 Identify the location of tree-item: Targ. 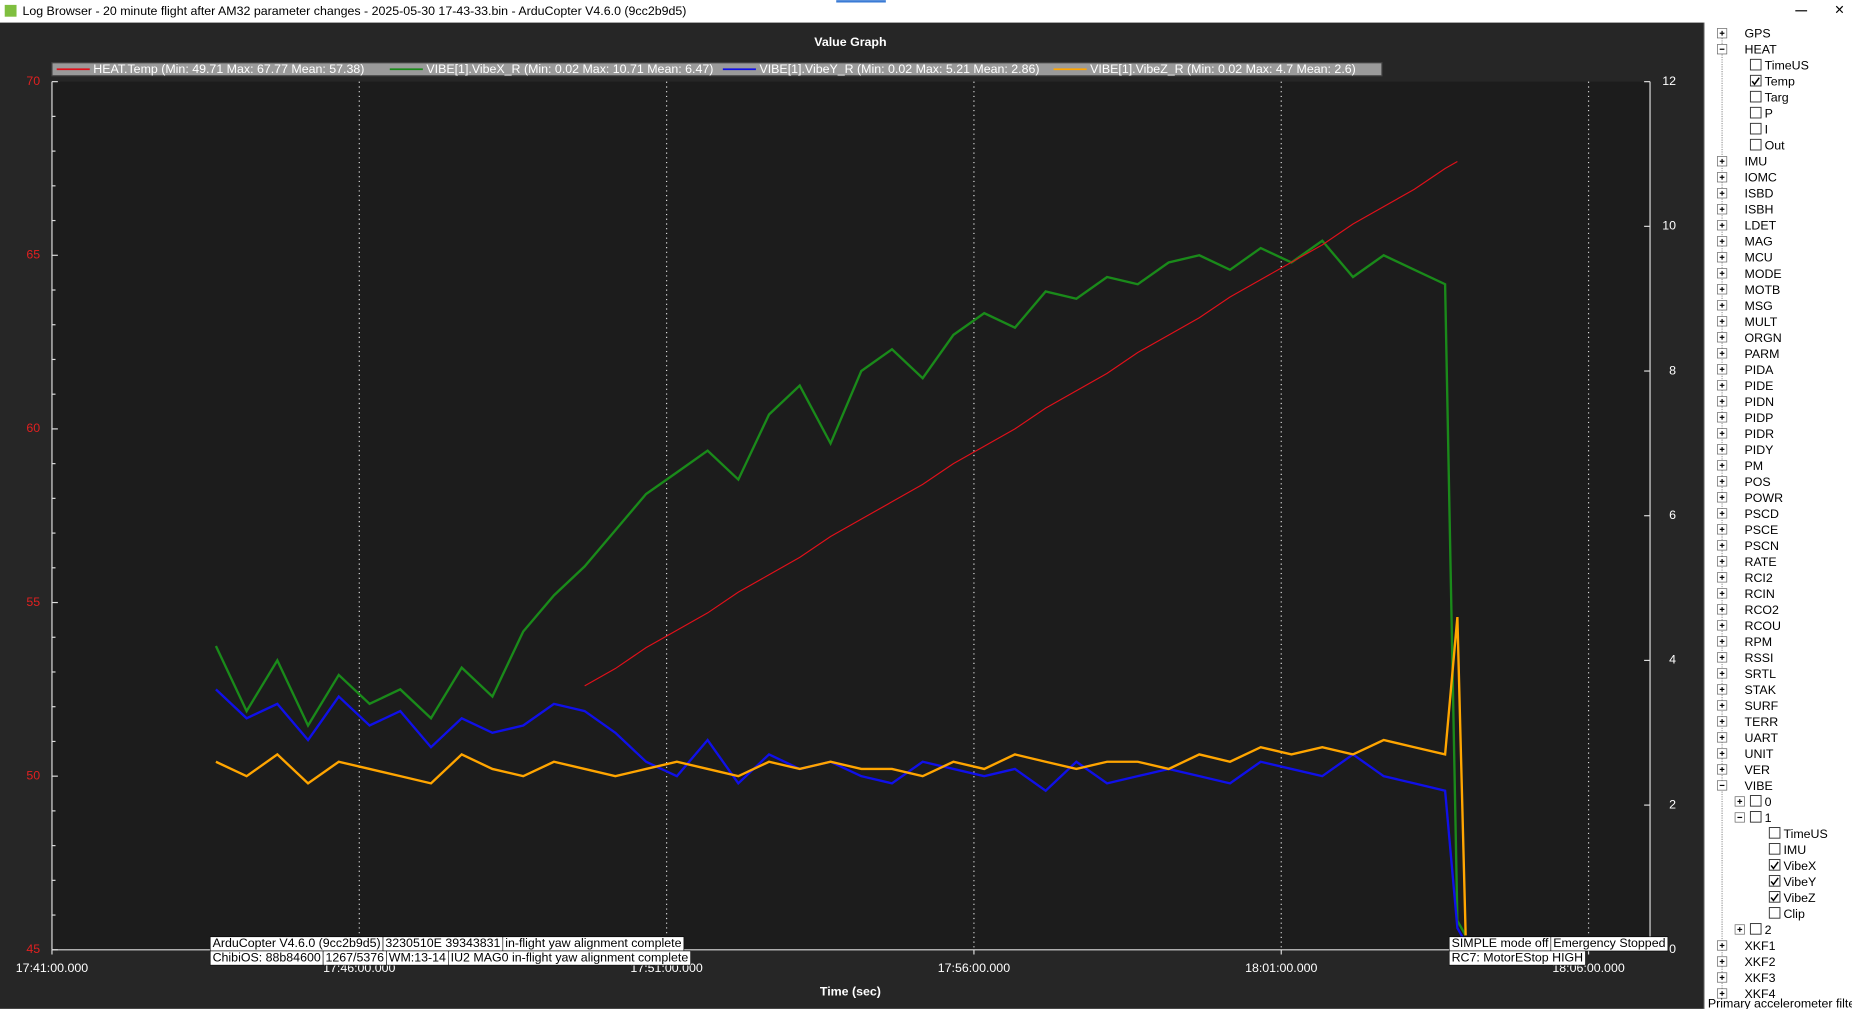
(1777, 98).